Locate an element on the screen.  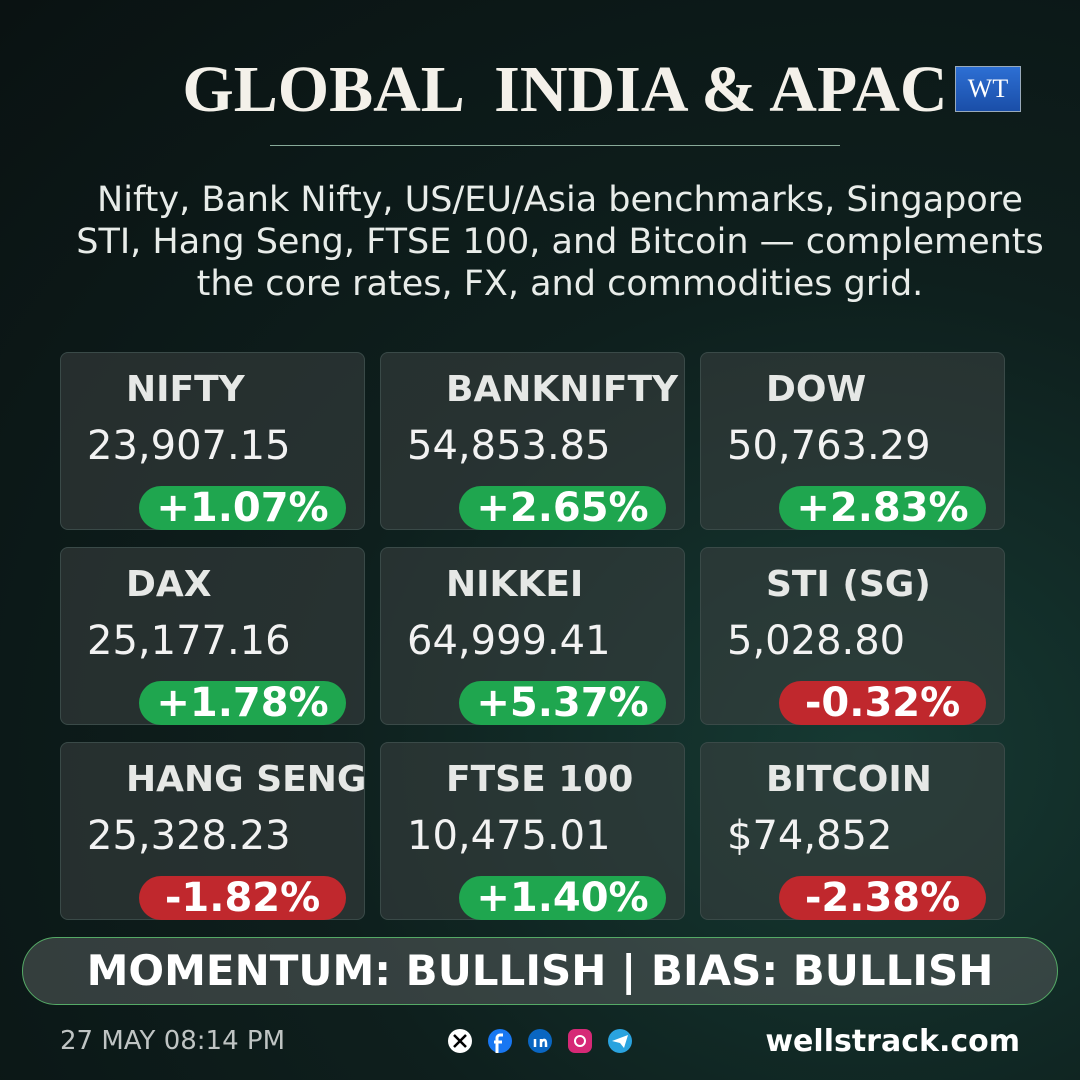
market-value: 54,853.85 is located at coordinates (509, 446).